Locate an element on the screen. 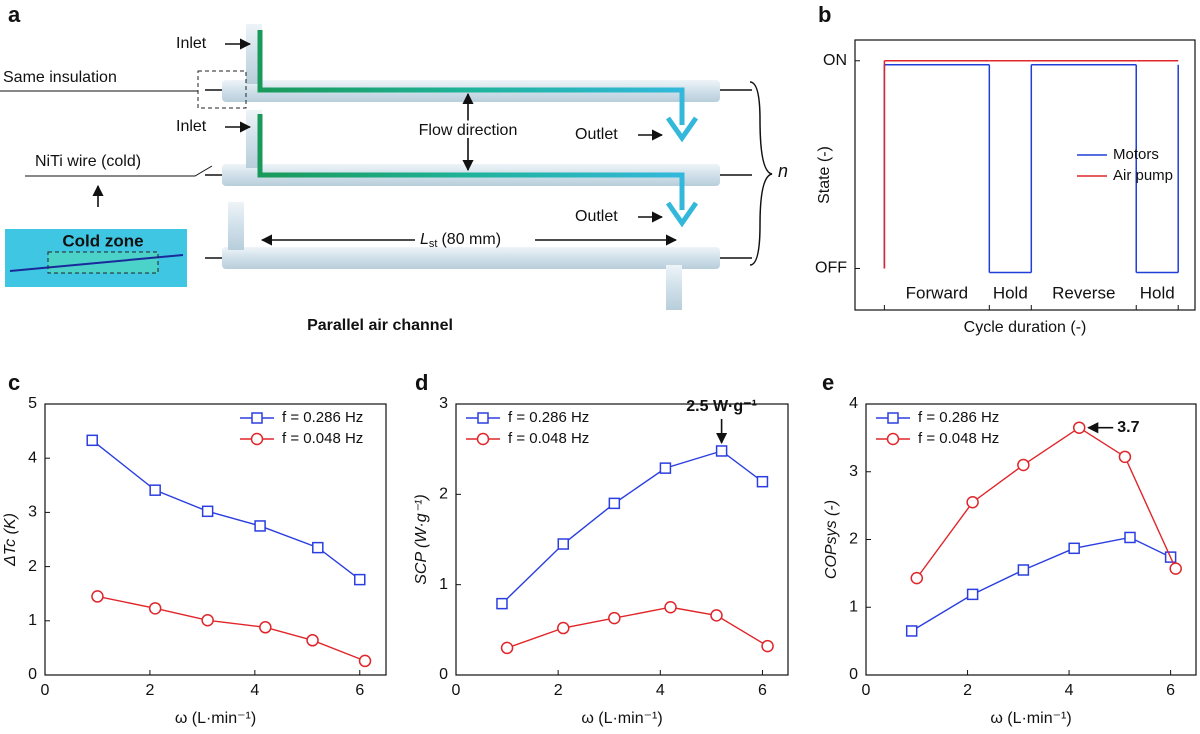 This screenshot has height=734, width=1200. niti-wire is located at coordinates (96, 263).